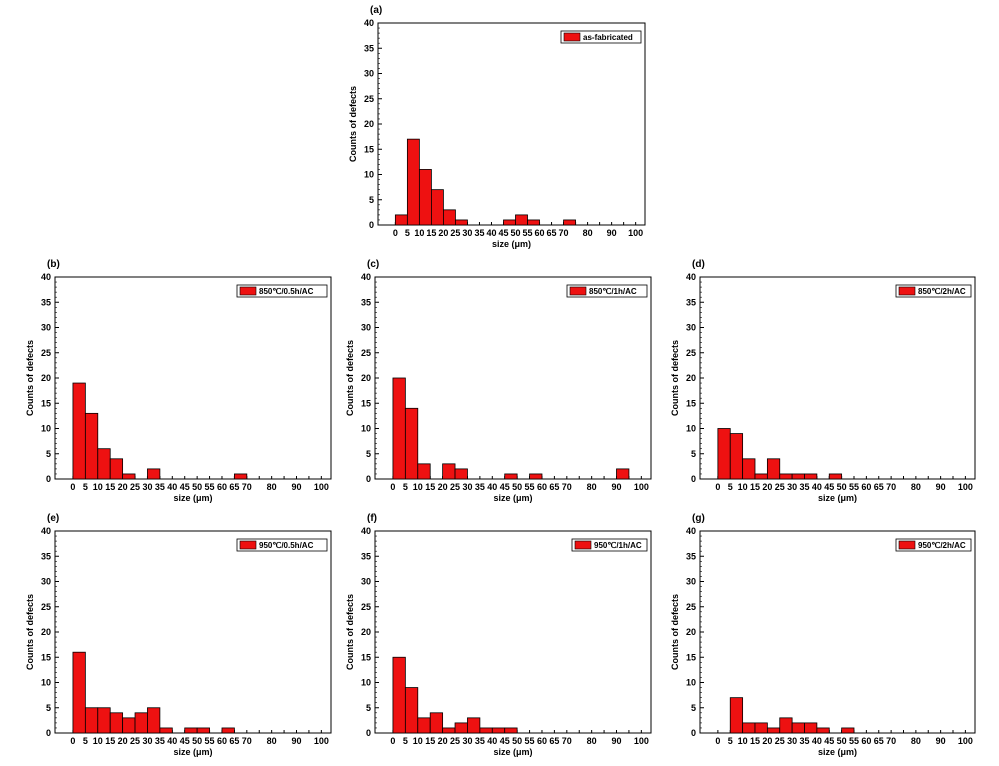 The width and height of the screenshot is (999, 766). What do you see at coordinates (193, 632) in the screenshot?
I see `plot-frame` at bounding box center [193, 632].